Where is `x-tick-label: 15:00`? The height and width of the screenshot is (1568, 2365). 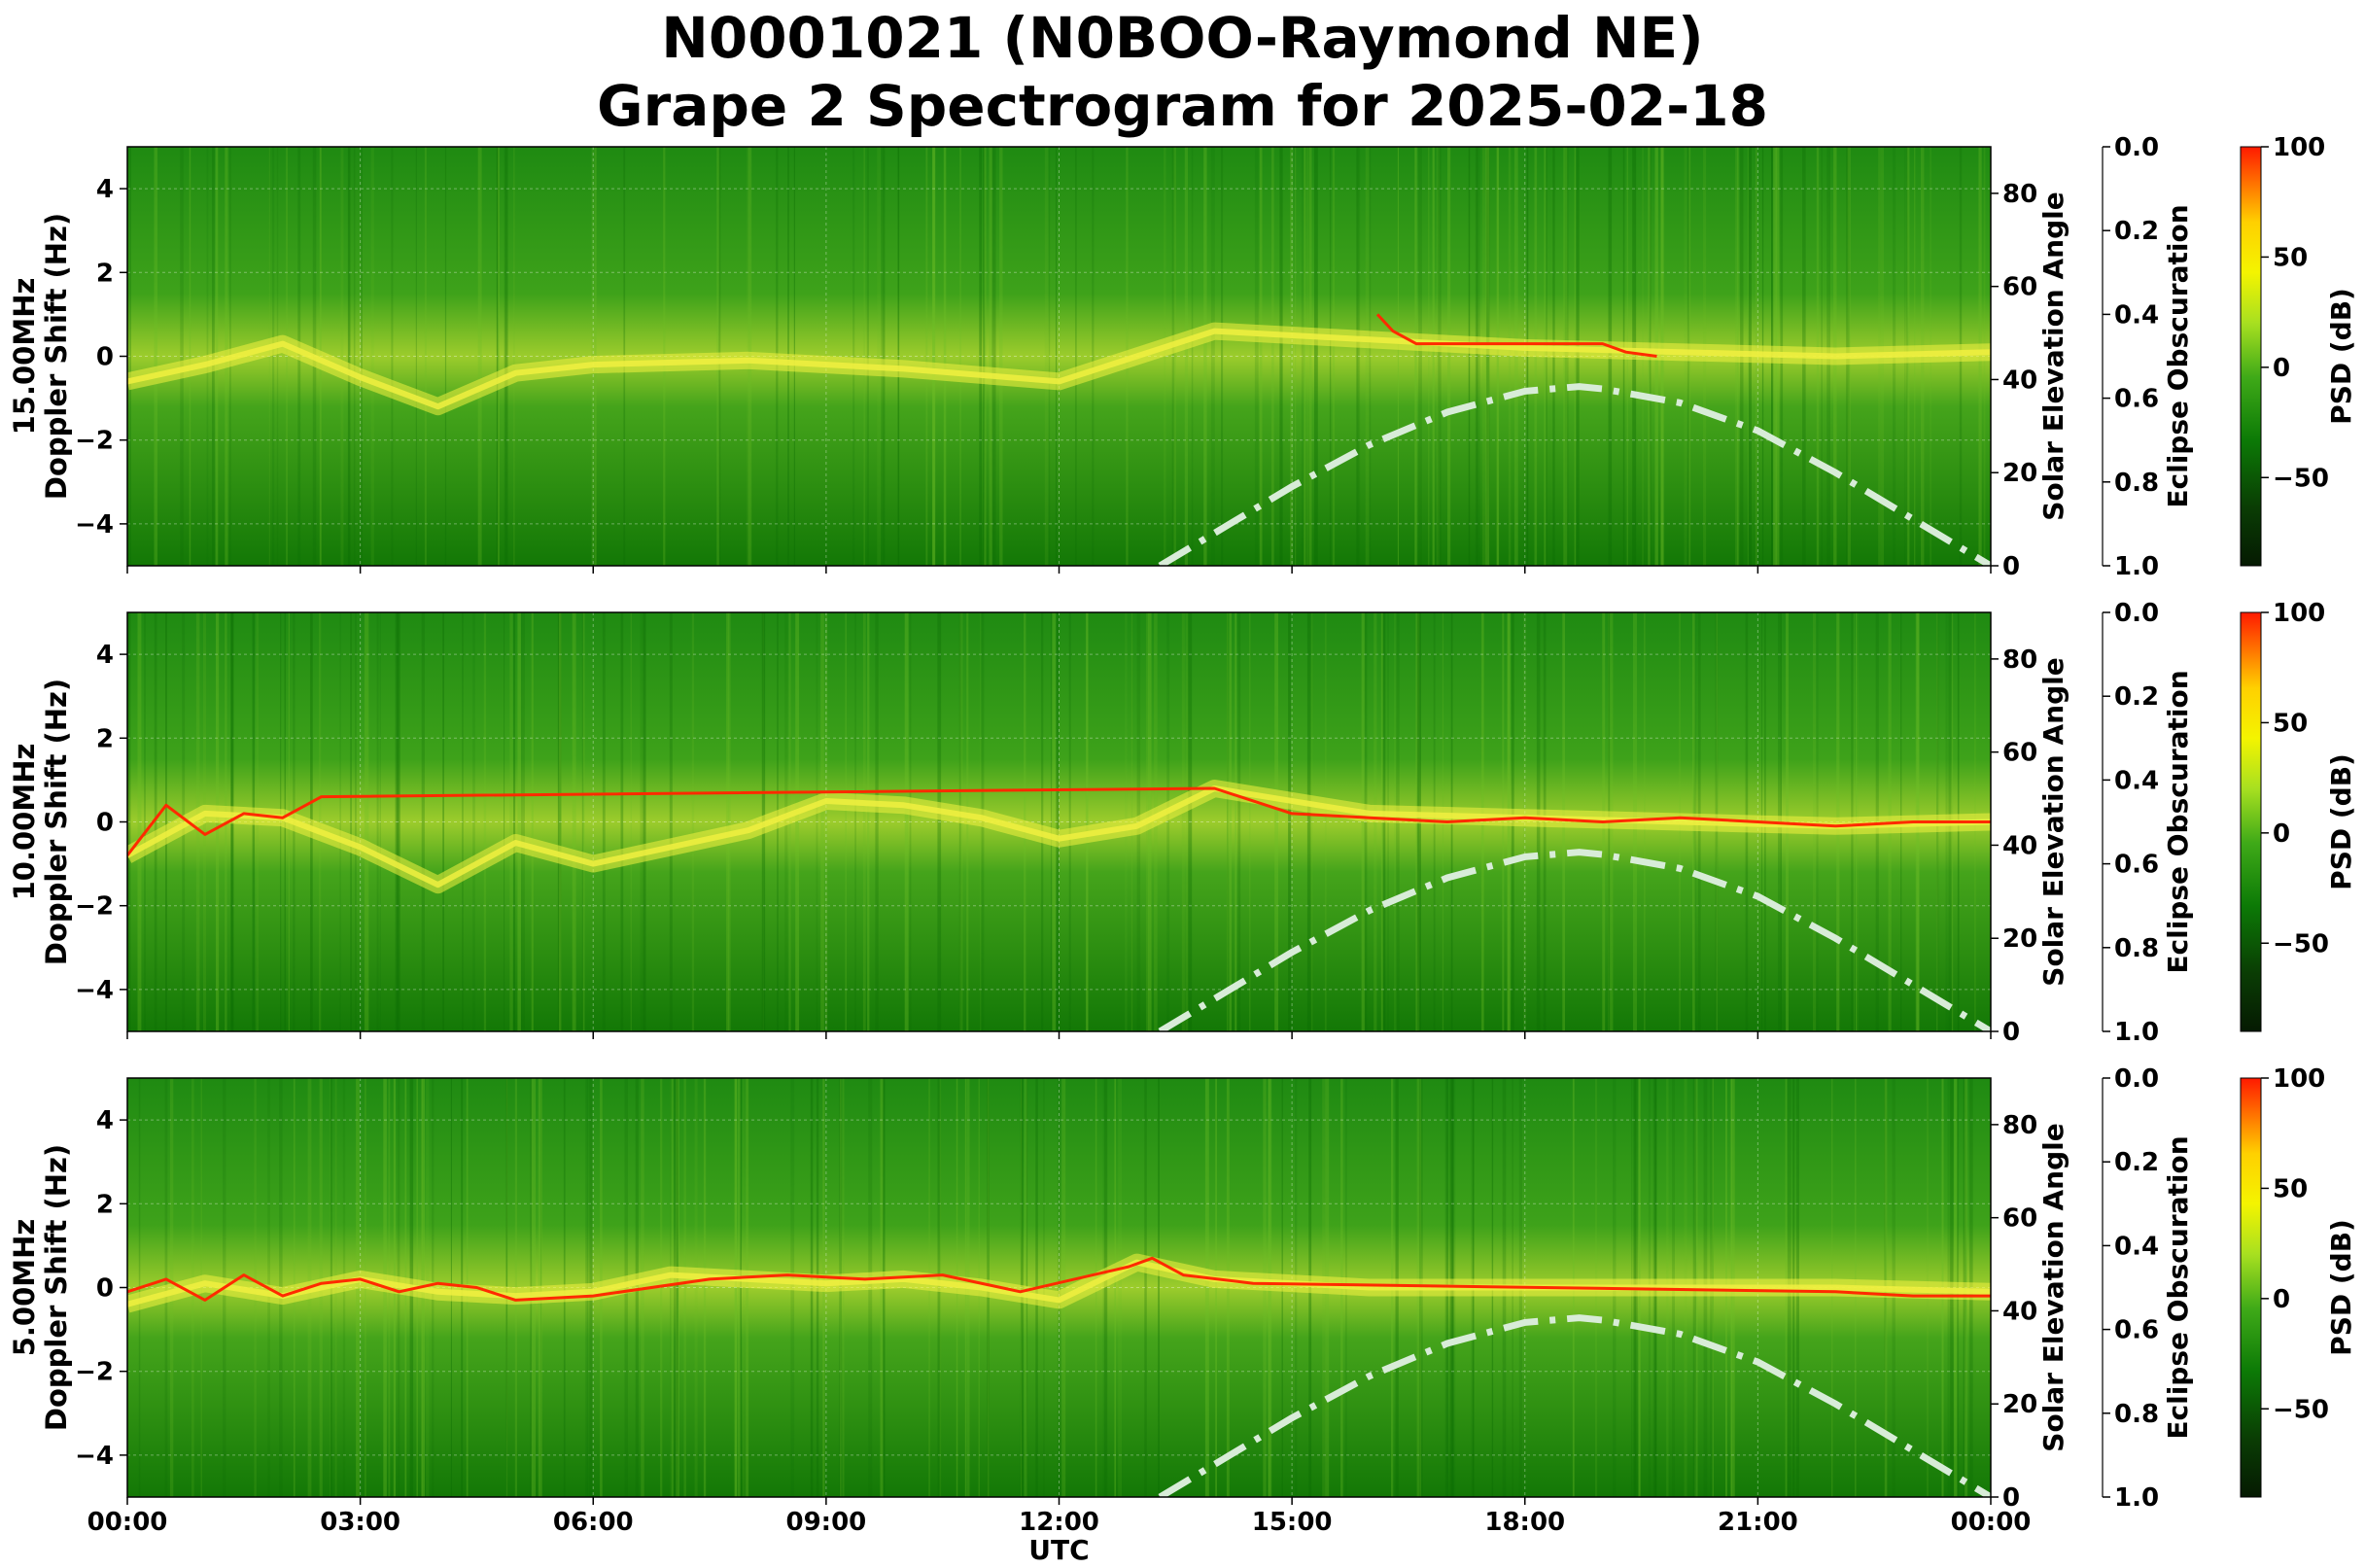 x-tick-label: 15:00 is located at coordinates (1292, 1522).